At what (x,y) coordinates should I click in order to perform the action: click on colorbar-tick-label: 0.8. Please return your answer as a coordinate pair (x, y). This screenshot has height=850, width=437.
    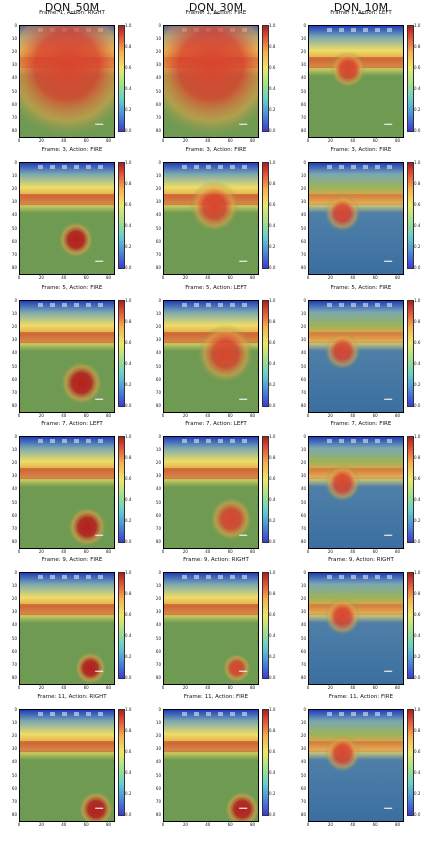
    Looking at the image, I should click on (417, 593).